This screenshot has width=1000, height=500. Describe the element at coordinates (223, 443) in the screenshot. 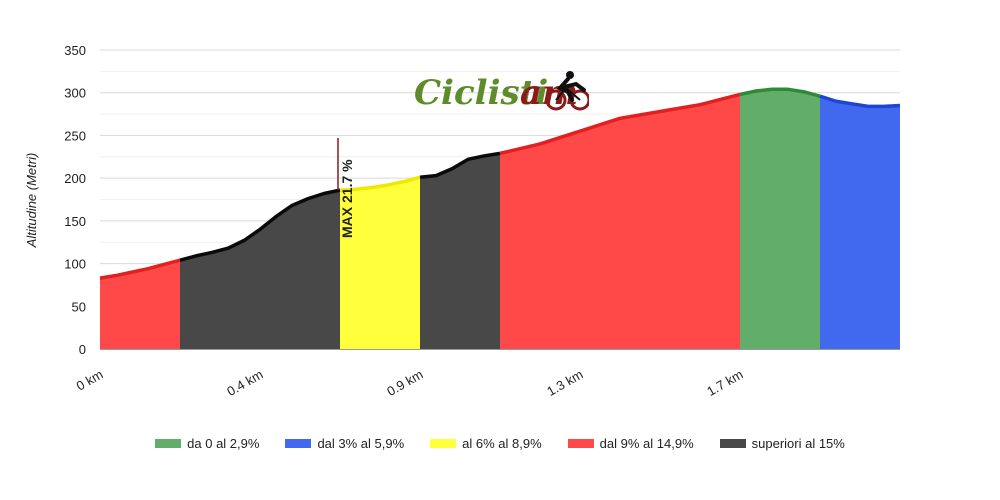

I see `legend-label: da 0 al 2,9%` at that location.